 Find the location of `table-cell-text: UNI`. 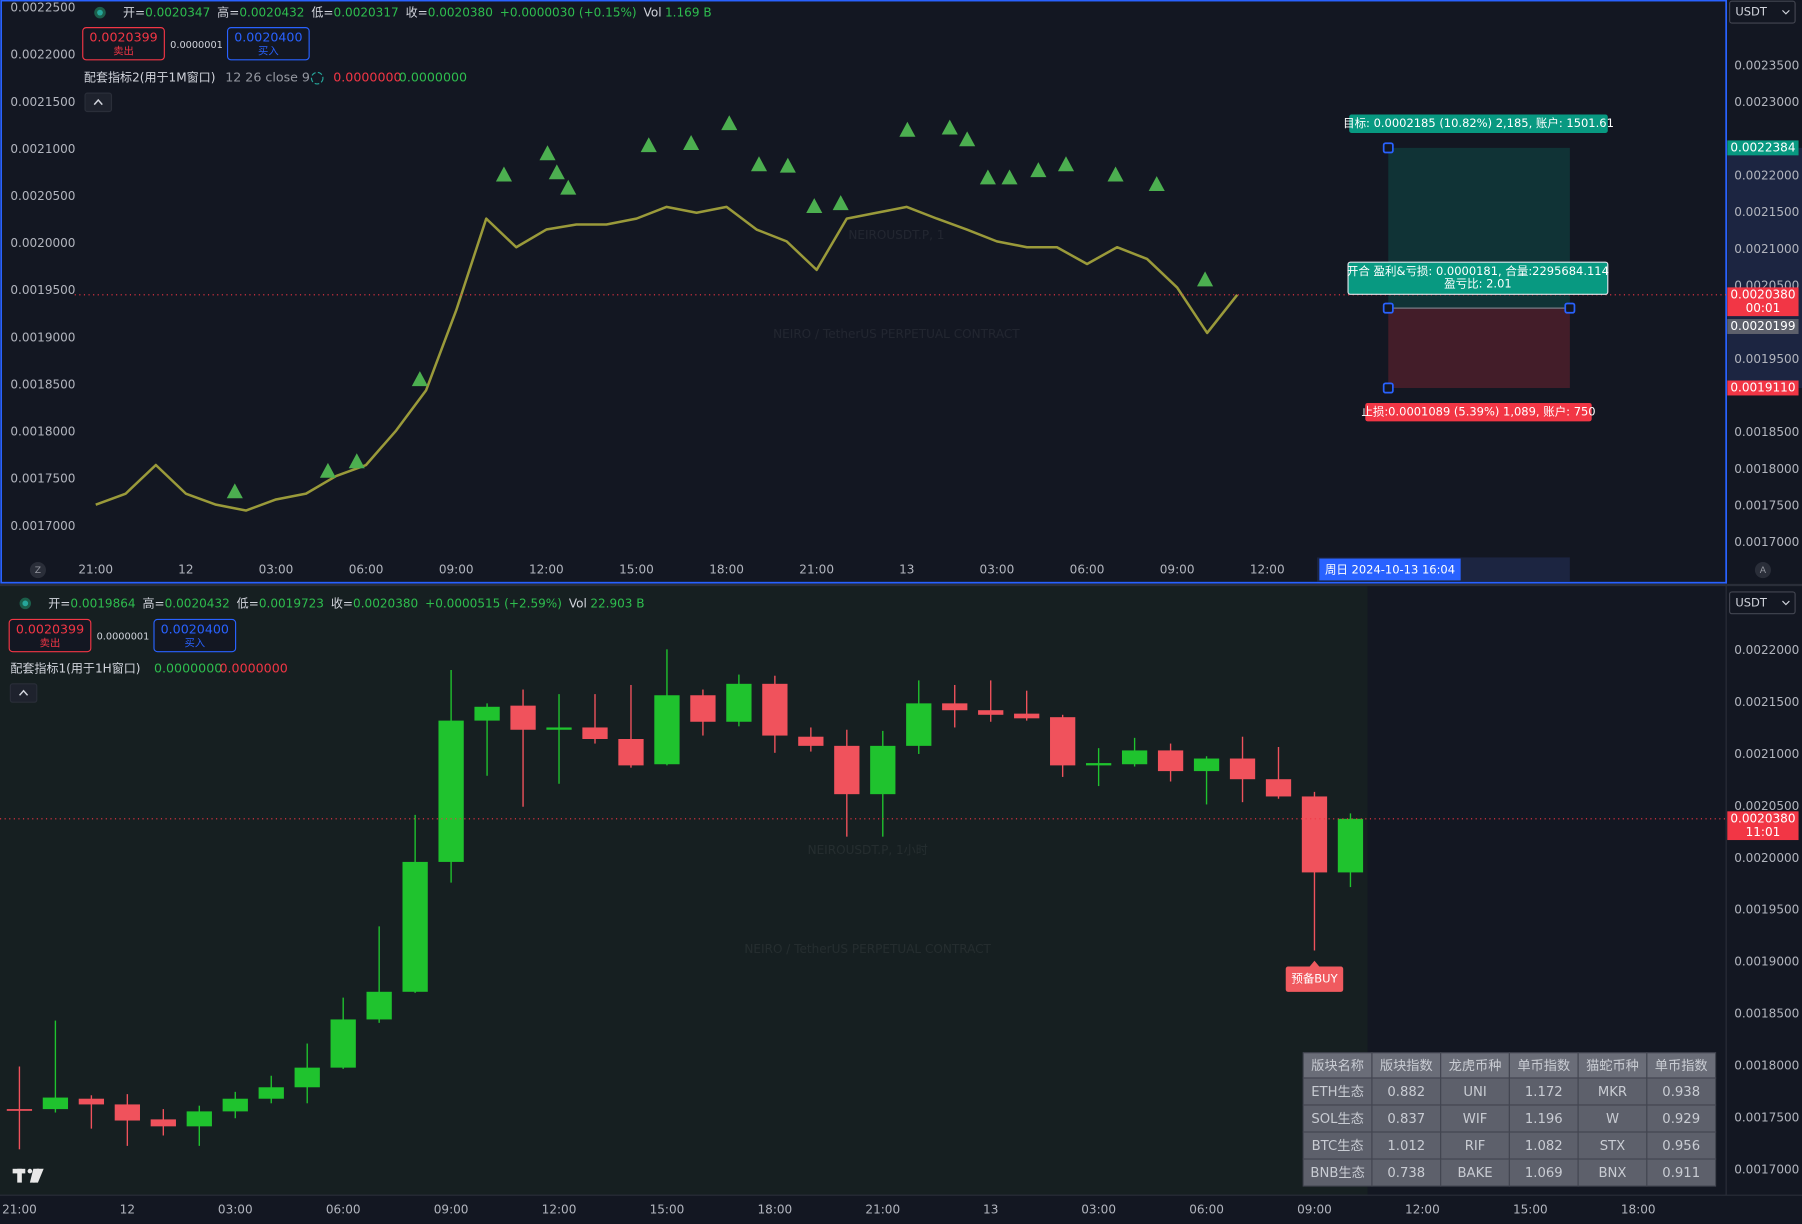

table-cell-text: UNI is located at coordinates (1474, 1092).